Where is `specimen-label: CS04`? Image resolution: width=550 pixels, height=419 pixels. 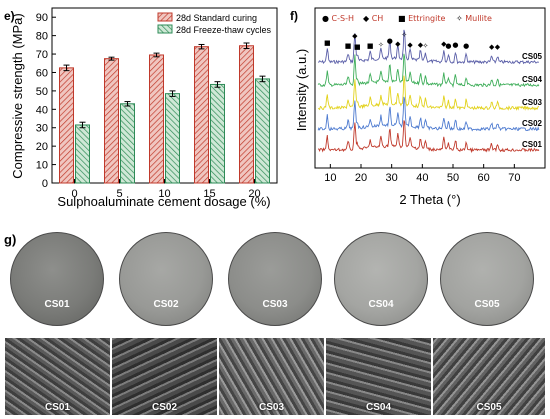
specimen-label: CS04 is located at coordinates (381, 304).